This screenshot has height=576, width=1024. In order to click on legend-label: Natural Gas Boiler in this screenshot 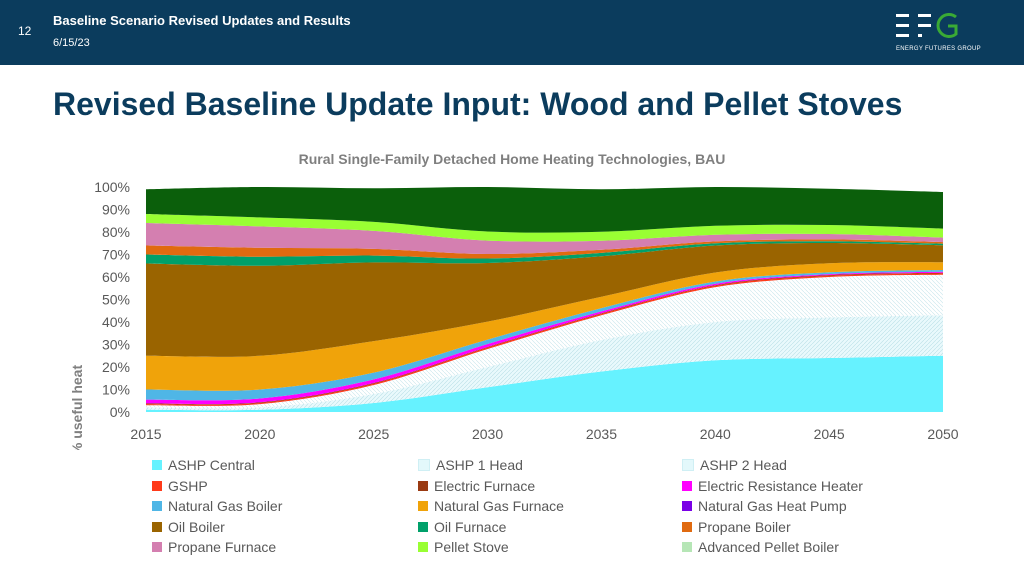, I will do `click(225, 506)`.